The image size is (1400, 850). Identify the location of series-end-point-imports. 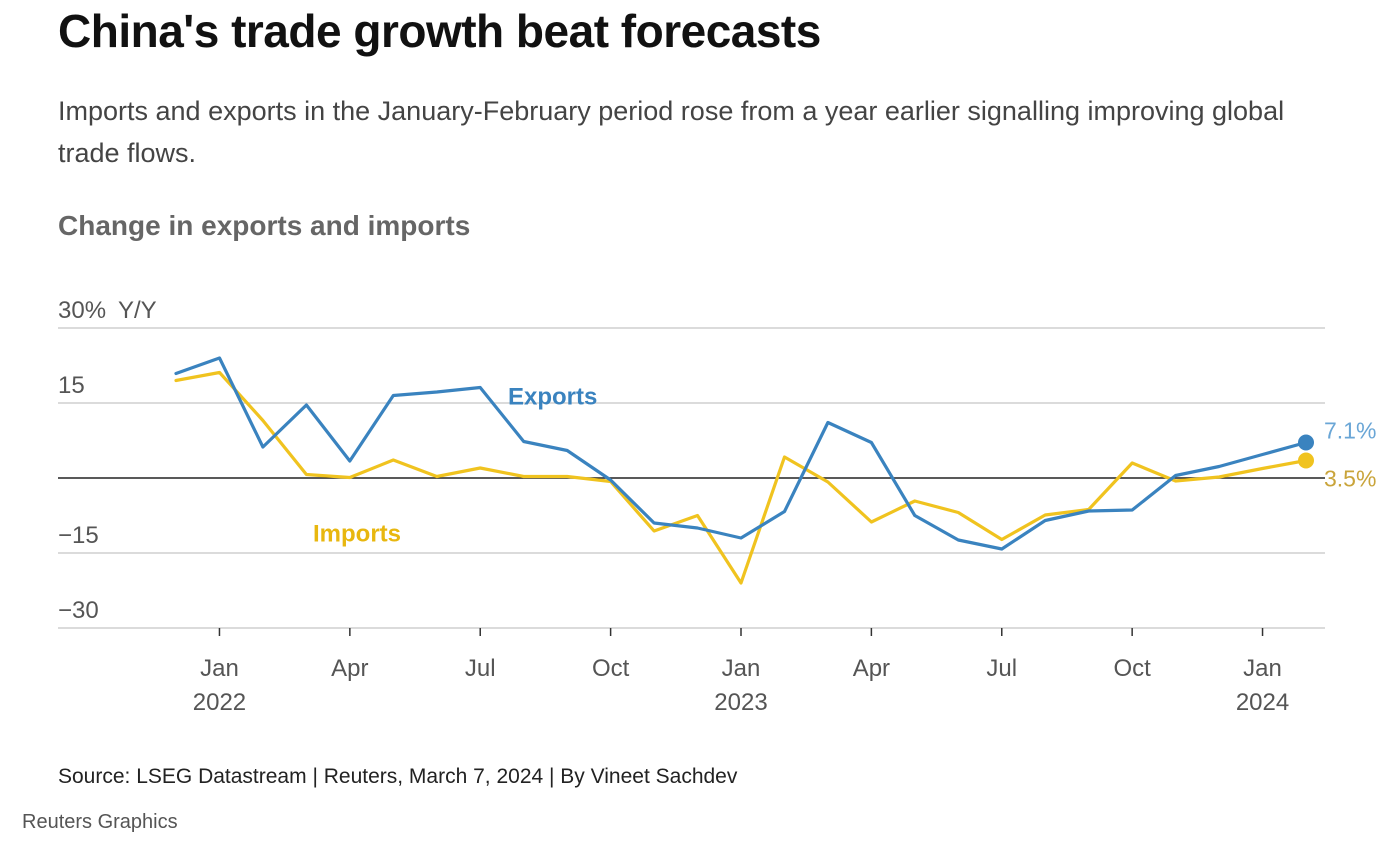
(1306, 460).